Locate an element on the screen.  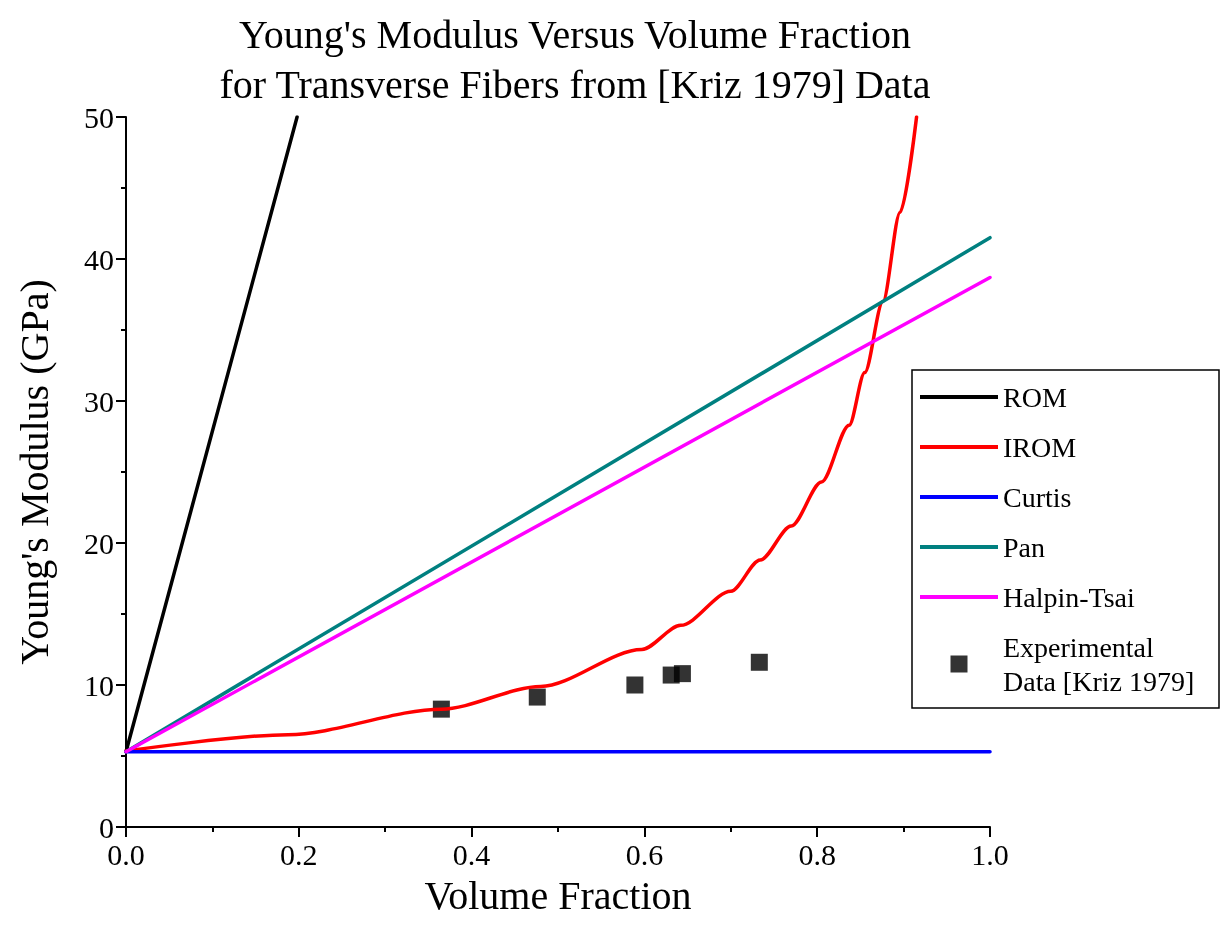
y-tick-label: 20 is located at coordinates (99, 543).